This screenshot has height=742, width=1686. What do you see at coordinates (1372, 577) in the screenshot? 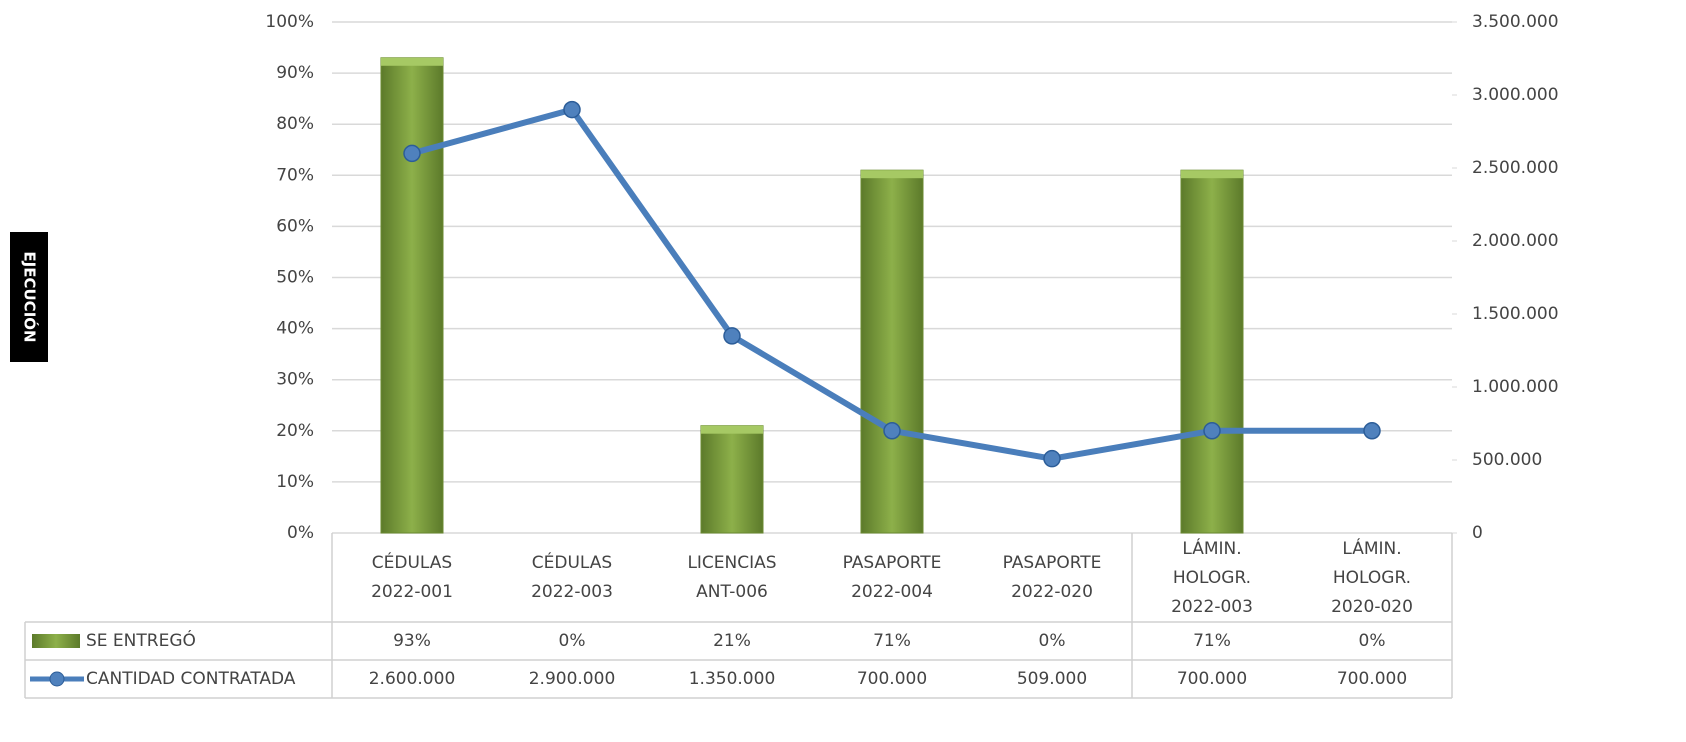
I see `x-tick-label: LÁMIN. HOLOGR. 2020-020` at bounding box center [1372, 577].